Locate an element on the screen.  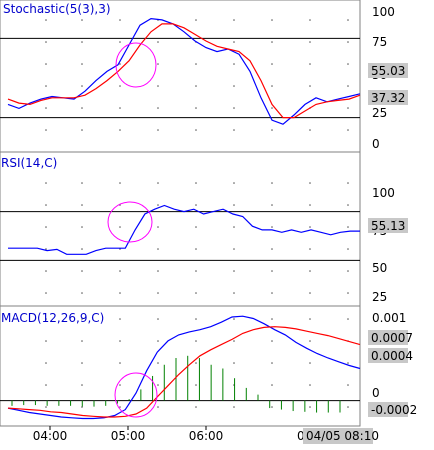
last-value-label: -0.0002 is located at coordinates (394, 410).